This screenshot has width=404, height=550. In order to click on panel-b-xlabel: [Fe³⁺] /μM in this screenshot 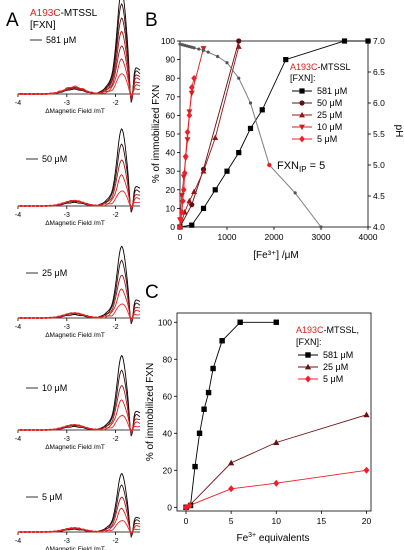, I will do `click(275, 255)`.